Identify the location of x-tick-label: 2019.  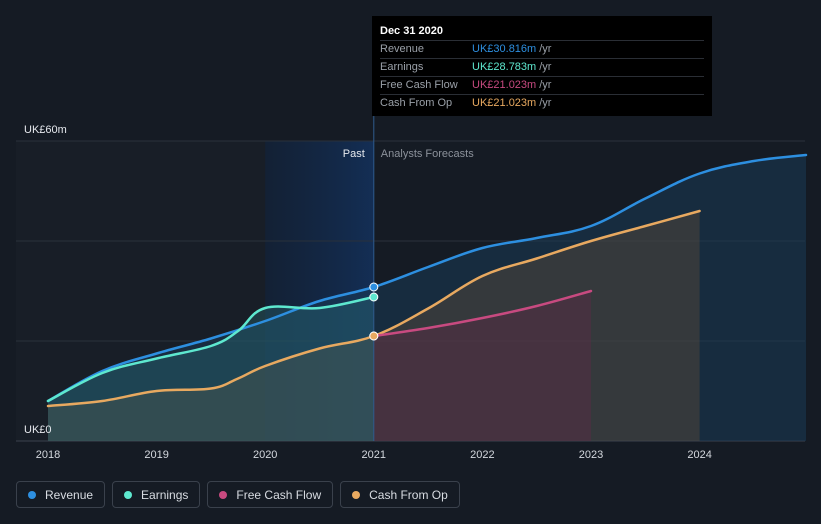
(156, 455).